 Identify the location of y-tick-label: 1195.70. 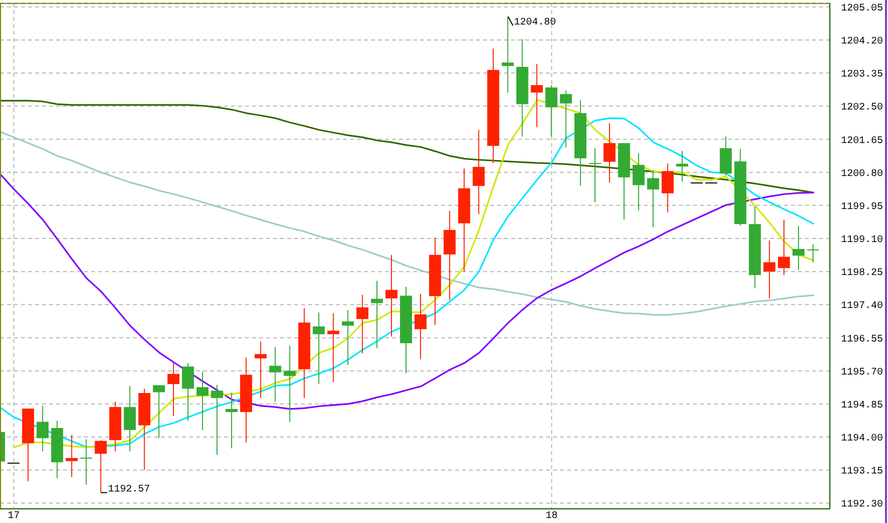
(862, 372).